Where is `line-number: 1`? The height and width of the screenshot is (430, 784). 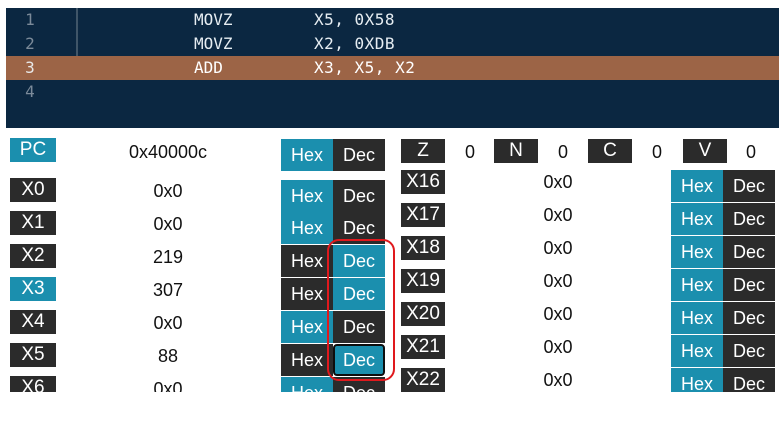 line-number: 1 is located at coordinates (30, 19).